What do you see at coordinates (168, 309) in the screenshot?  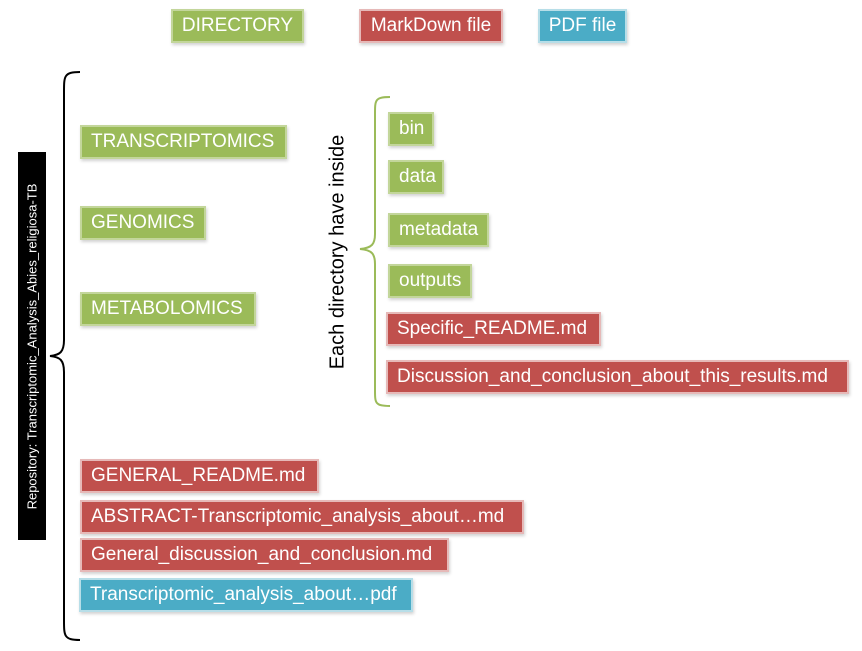 I see `directory-metabolomics: METABOLOMICS` at bounding box center [168, 309].